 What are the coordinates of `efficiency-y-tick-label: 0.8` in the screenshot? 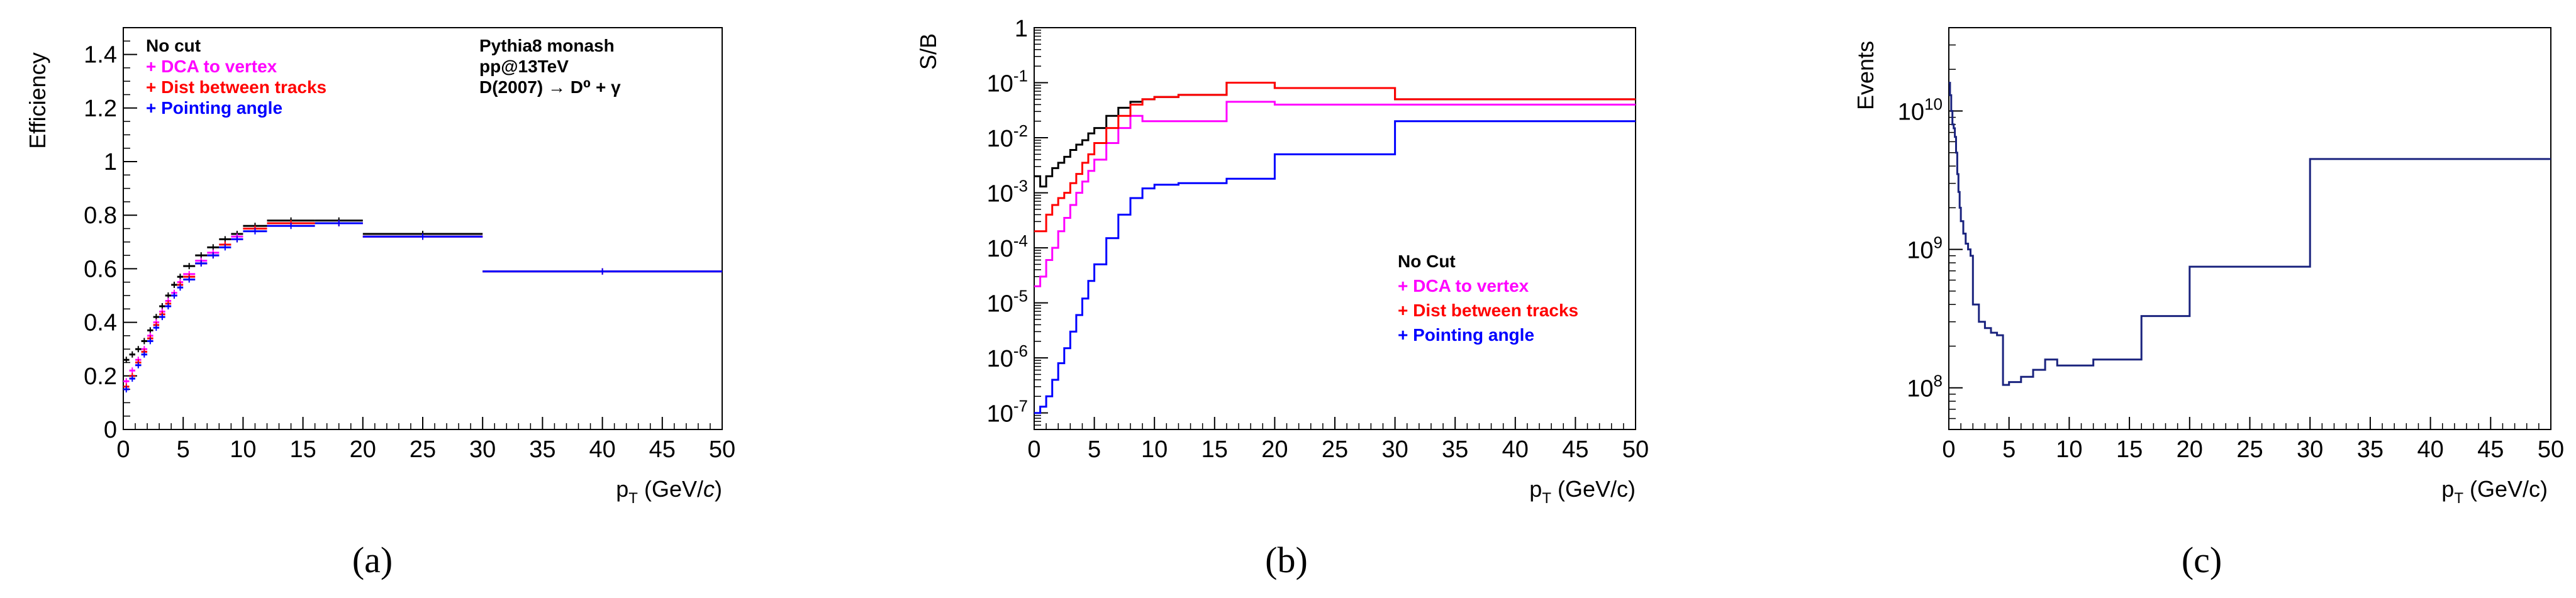 It's located at (100, 215).